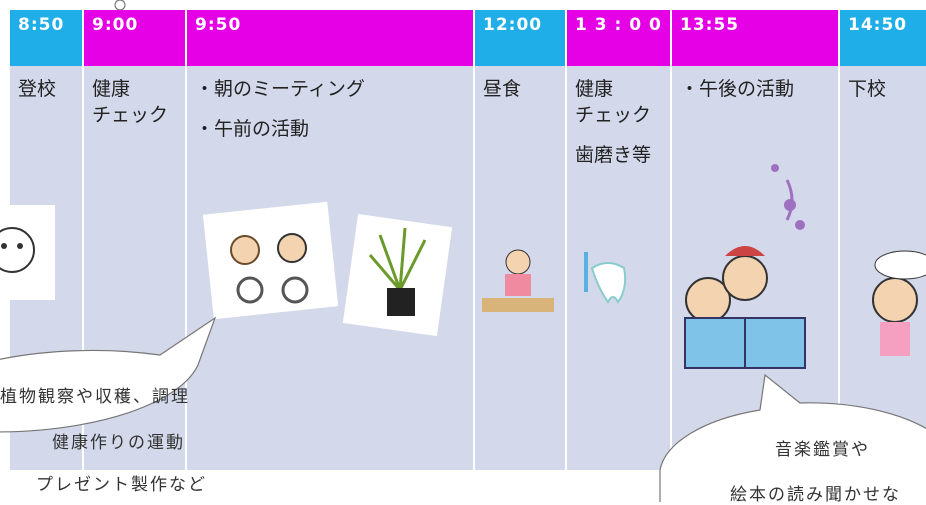  What do you see at coordinates (519, 38) in the screenshot?
I see `time-header: 12:00` at bounding box center [519, 38].